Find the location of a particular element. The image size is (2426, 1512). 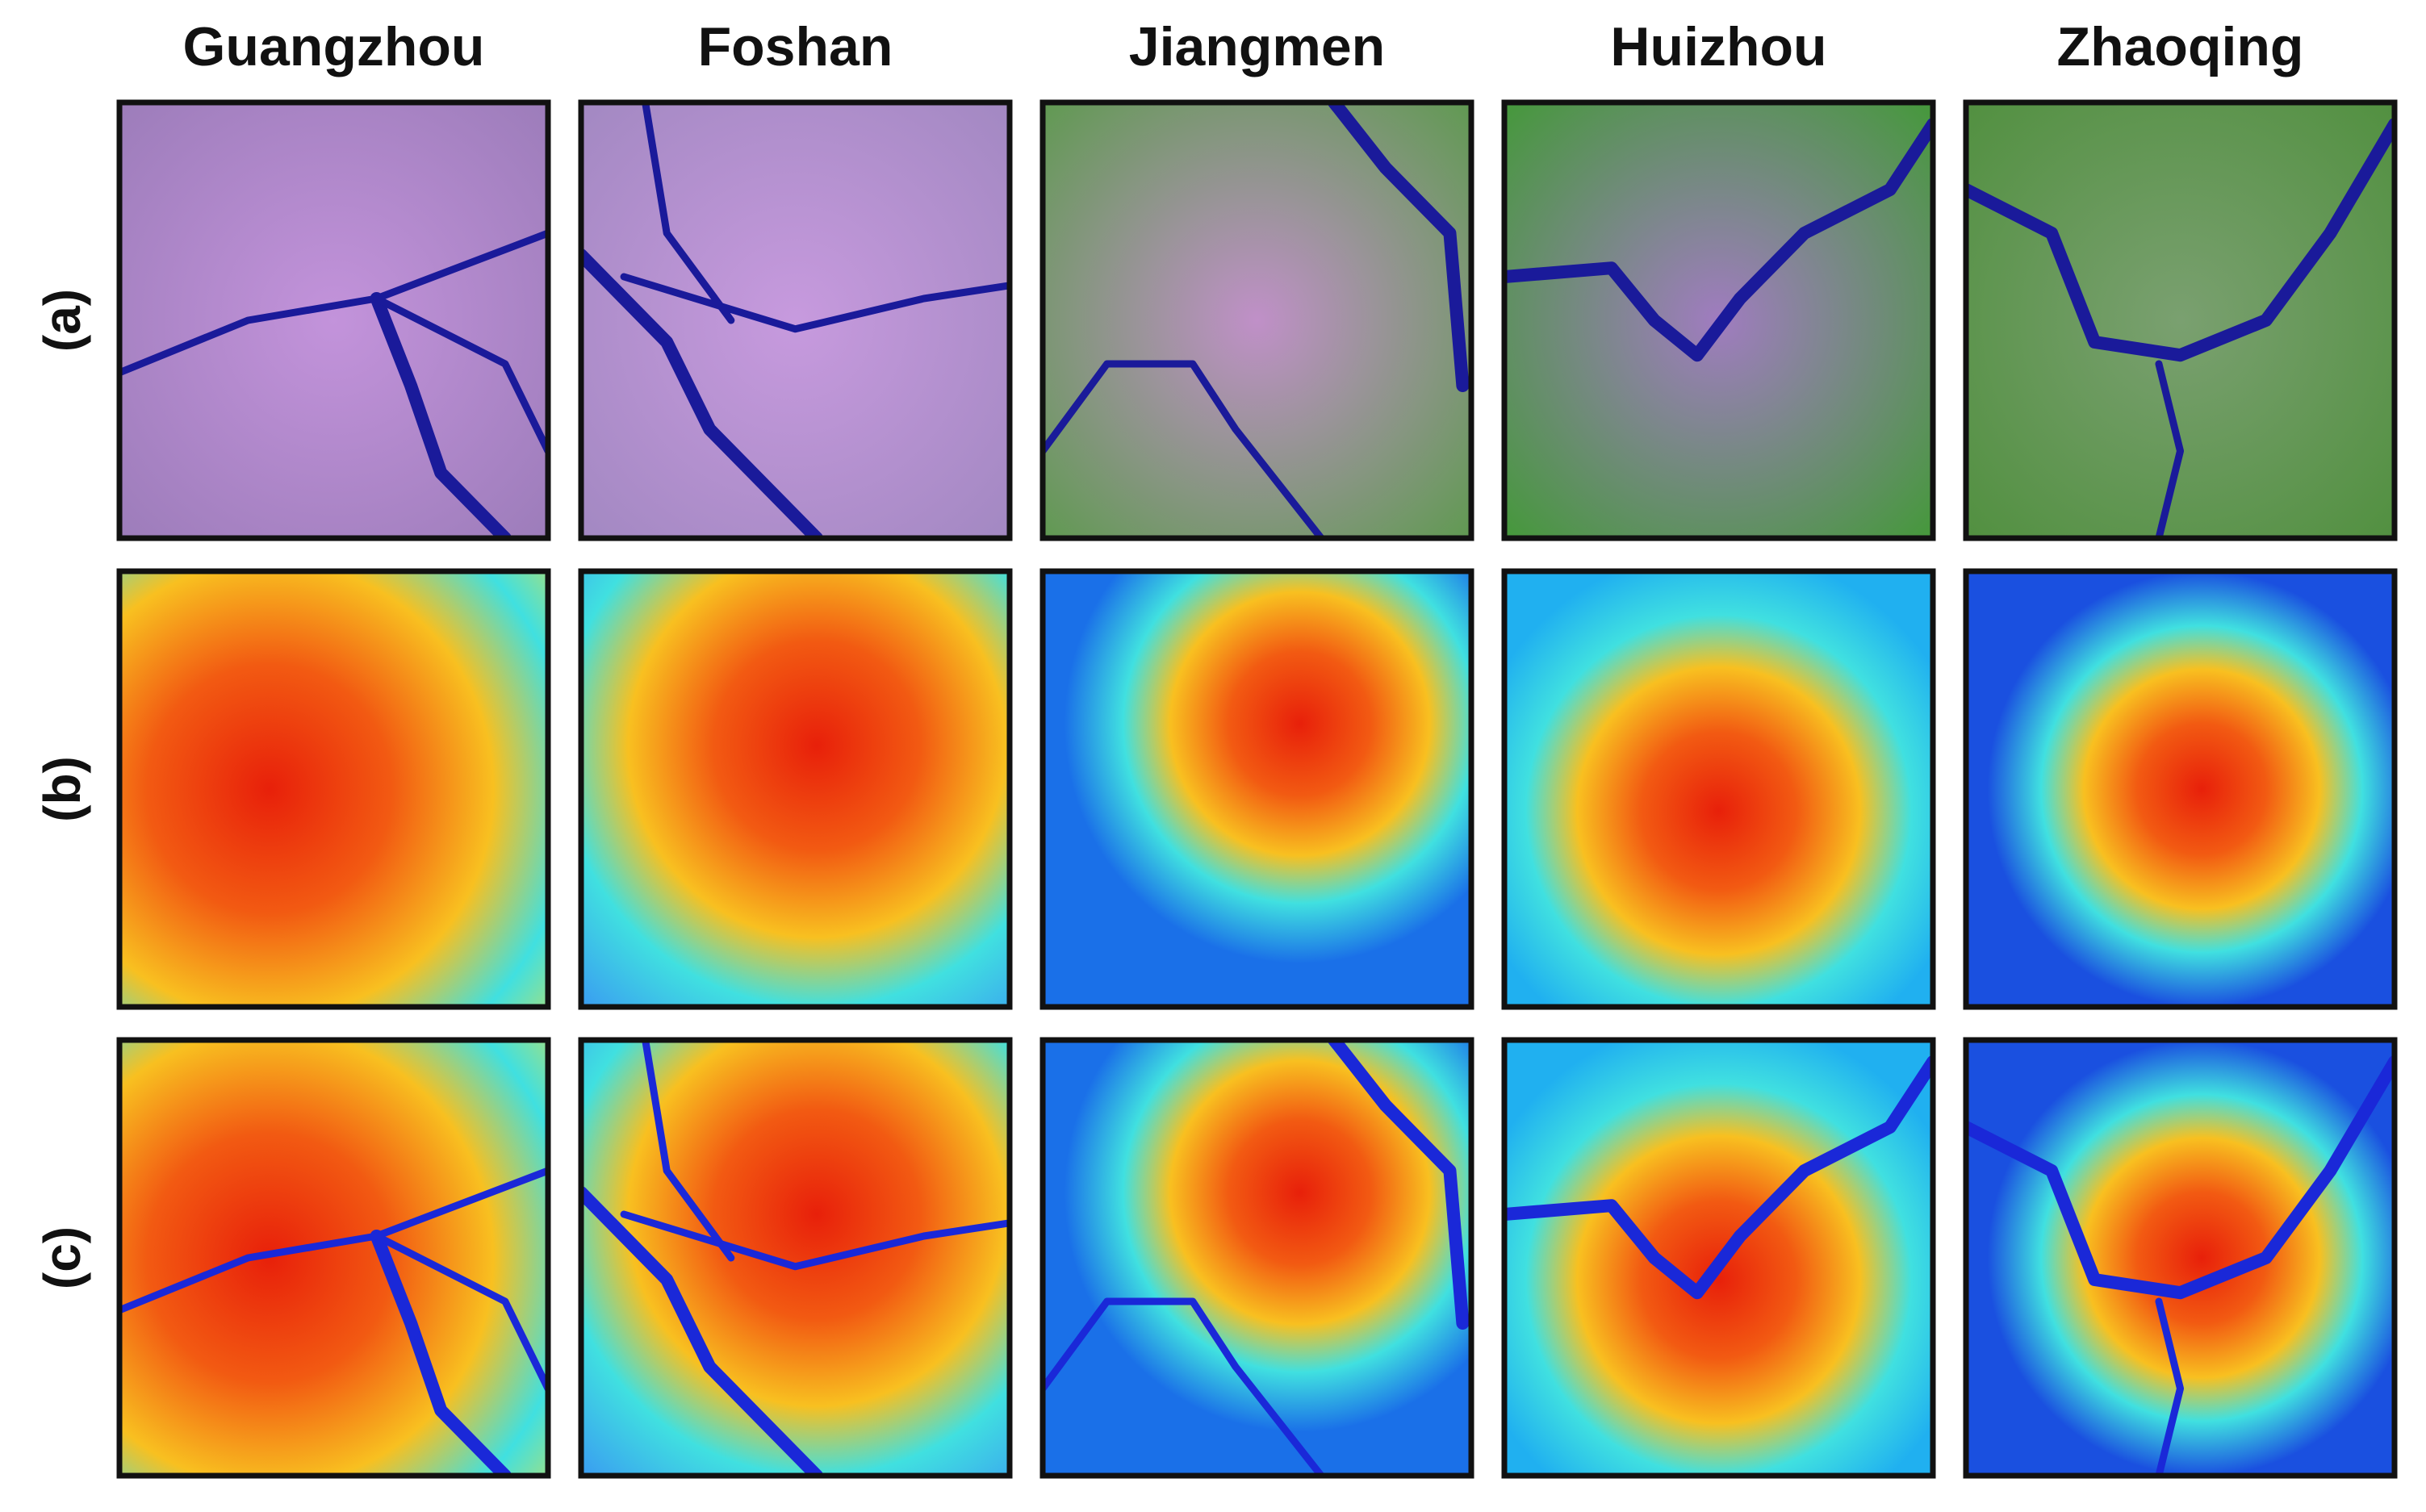

column-title: Zhaoqing is located at coordinates (2180, 46).